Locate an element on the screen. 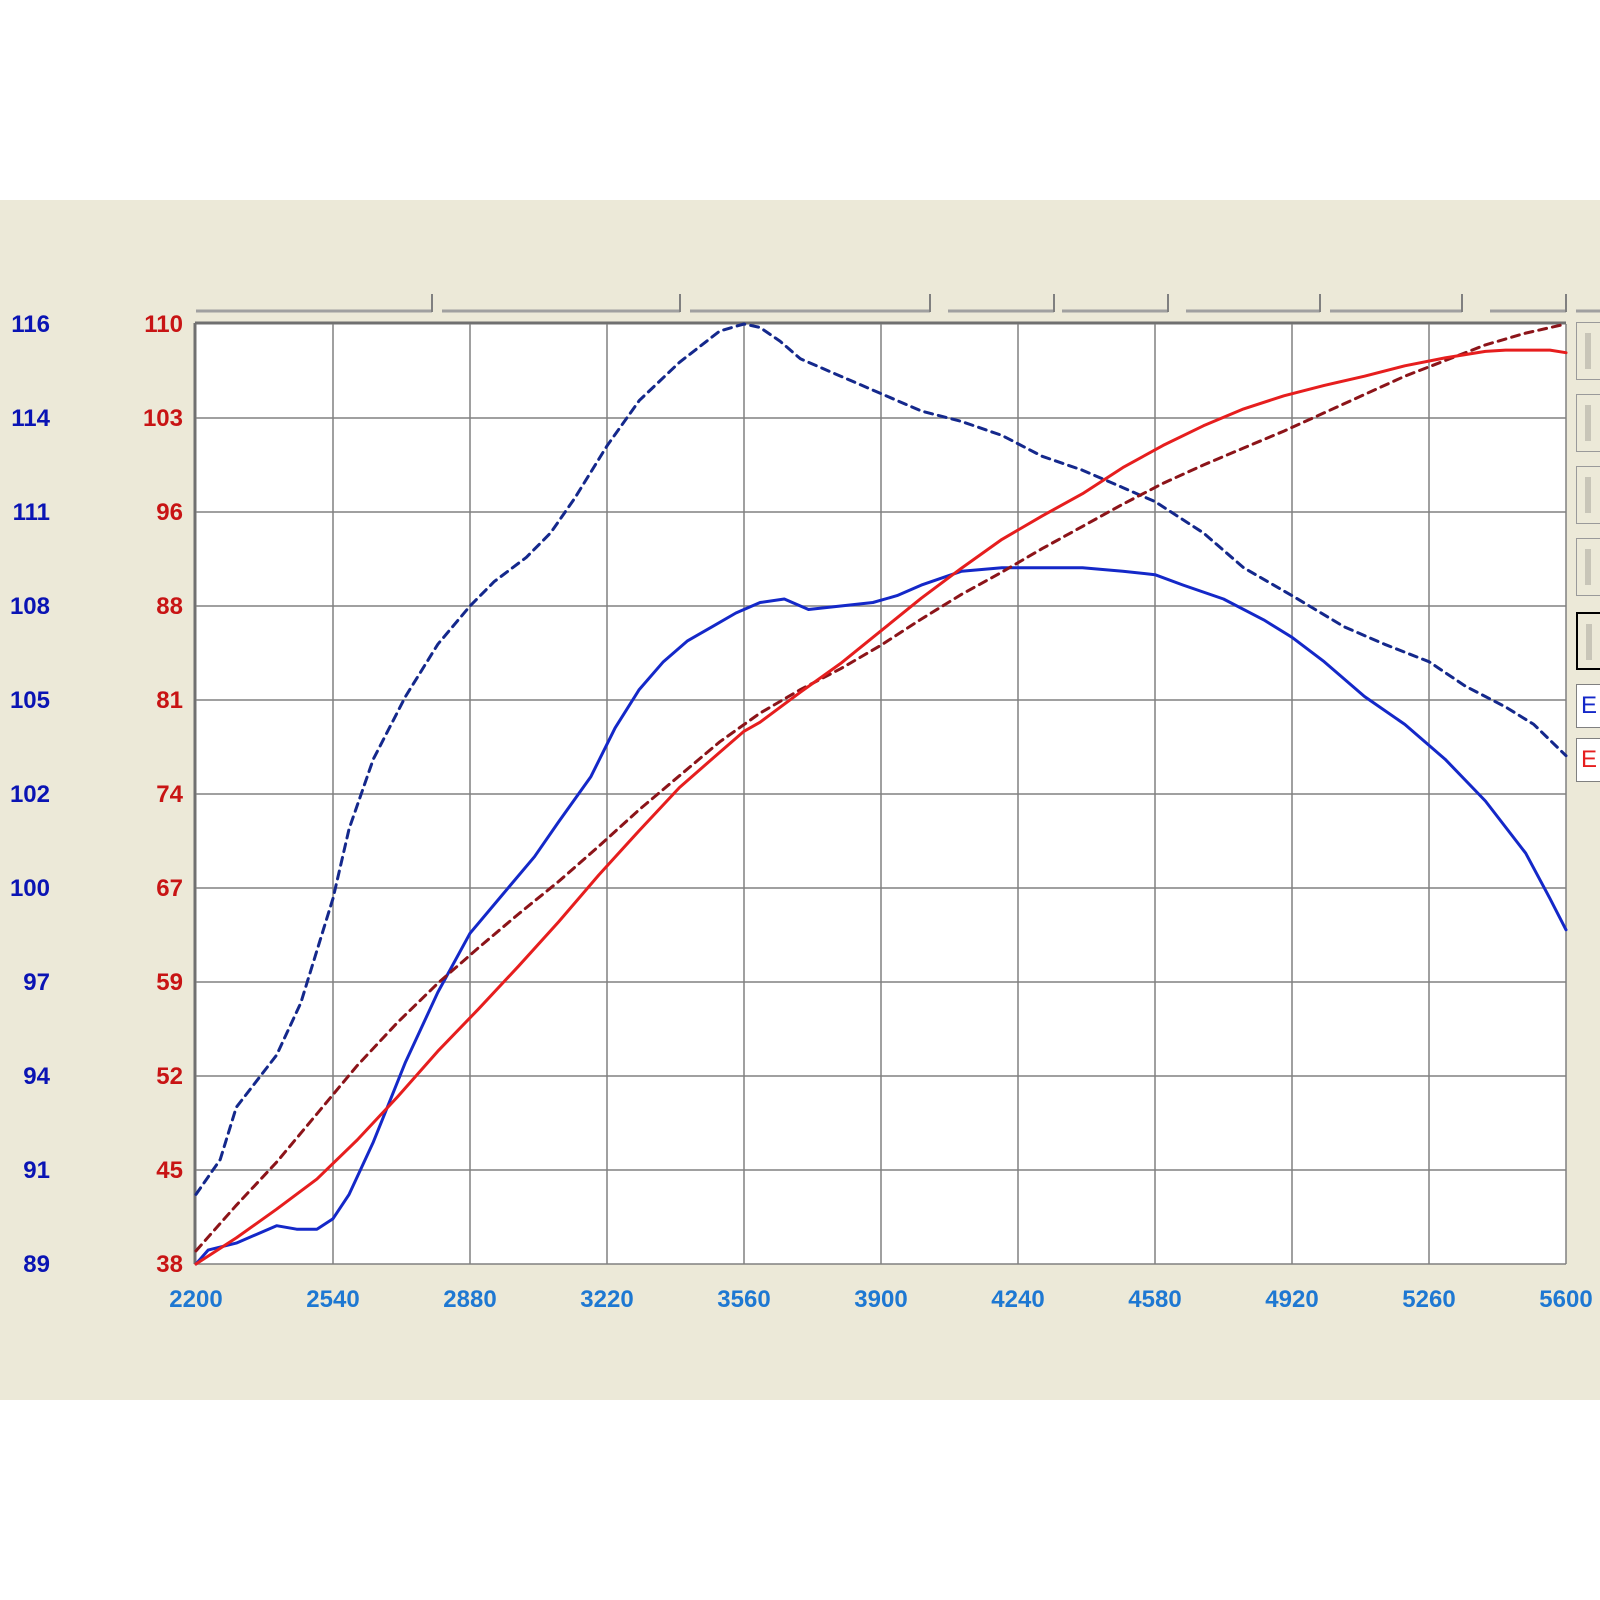  x-tick-label: 2540 is located at coordinates (332, 1299).